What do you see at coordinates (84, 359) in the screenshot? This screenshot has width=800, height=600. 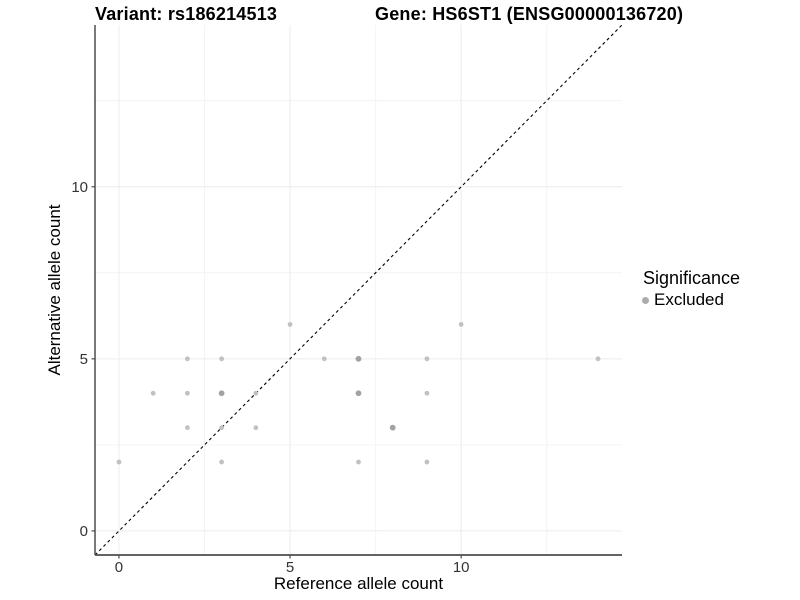 I see `y-tick-label: 5` at bounding box center [84, 359].